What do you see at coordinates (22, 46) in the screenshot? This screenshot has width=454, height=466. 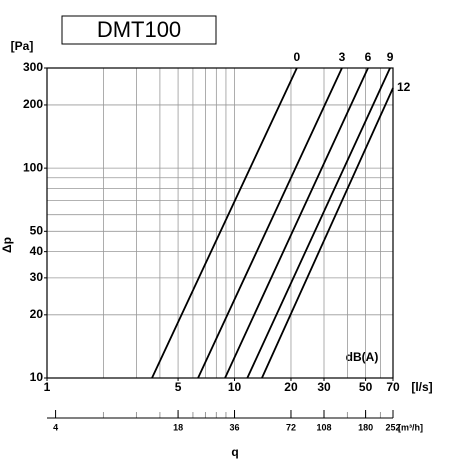 I see `y-unit: [Pa]` at bounding box center [22, 46].